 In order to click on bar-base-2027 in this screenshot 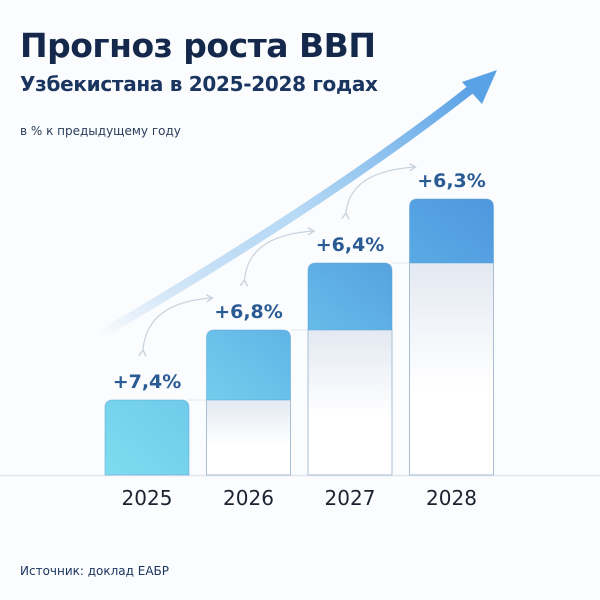, I will do `click(350, 402)`.